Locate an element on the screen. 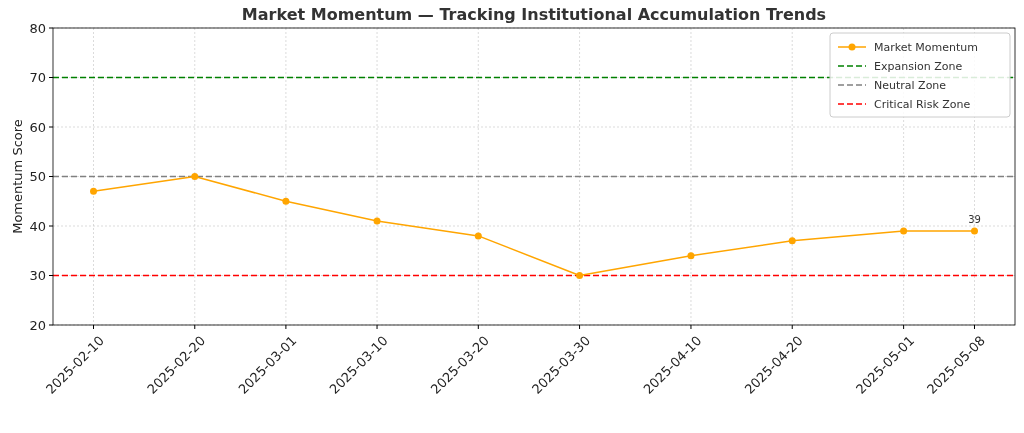 This screenshot has height=433, width=1024. y-tick-label: 20 is located at coordinates (37, 325).